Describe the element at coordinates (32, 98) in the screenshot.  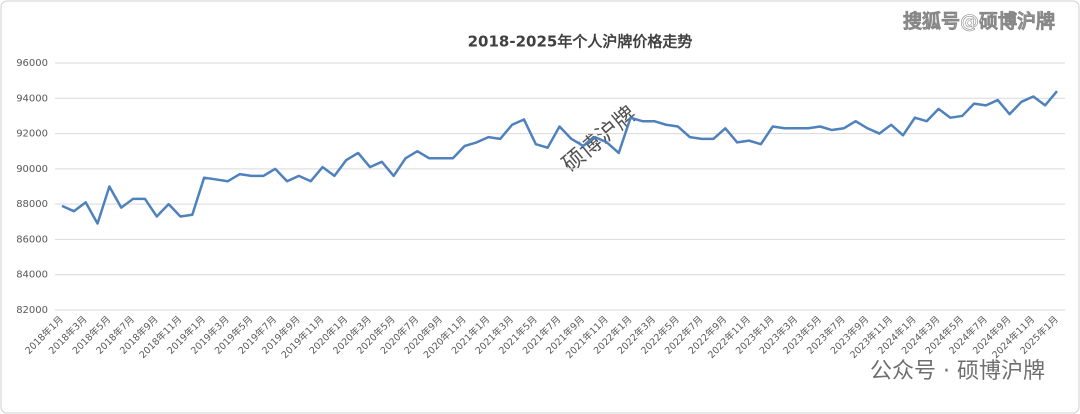
I see `y-tick-label: 94000` at that location.